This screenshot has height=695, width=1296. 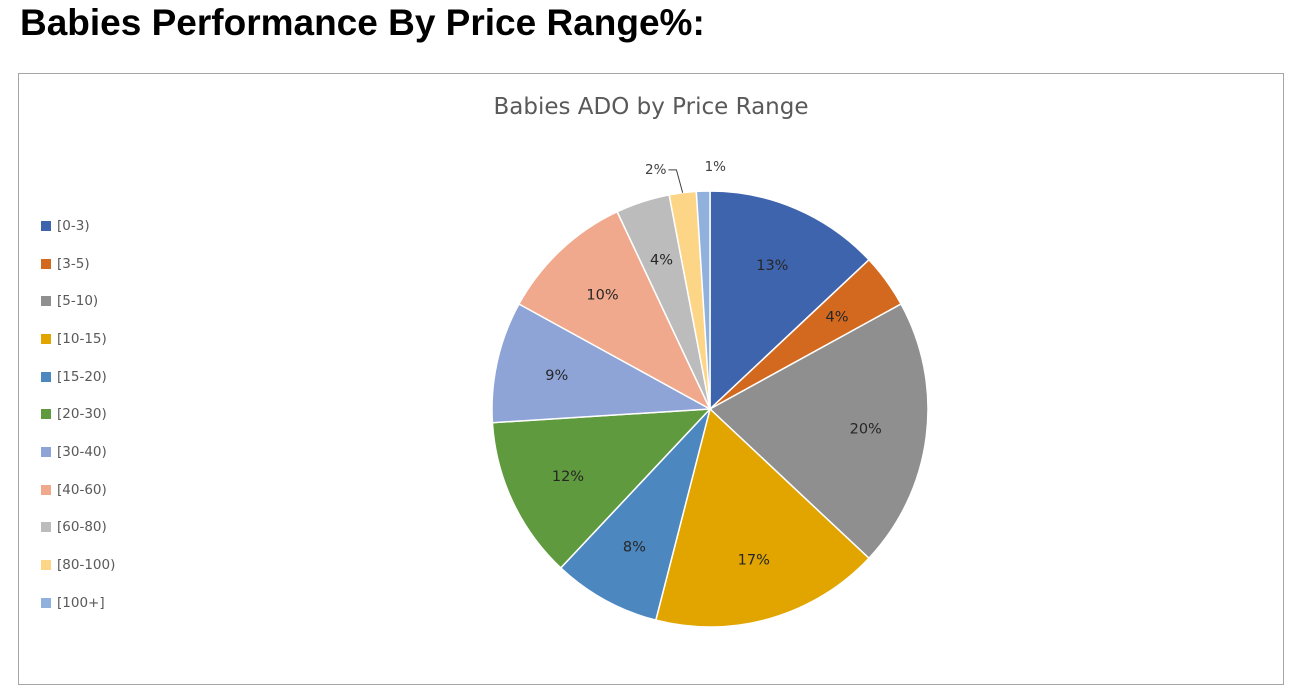 What do you see at coordinates (754, 561) in the screenshot?
I see `pie-data-label: 17%` at bounding box center [754, 561].